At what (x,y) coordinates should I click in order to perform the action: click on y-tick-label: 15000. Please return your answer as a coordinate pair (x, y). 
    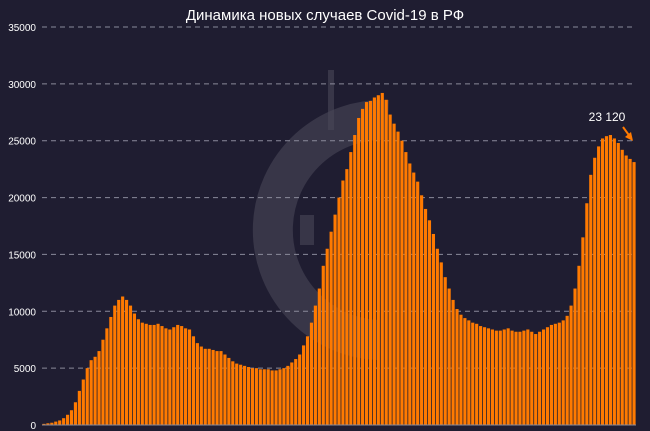
    Looking at the image, I should click on (22, 255).